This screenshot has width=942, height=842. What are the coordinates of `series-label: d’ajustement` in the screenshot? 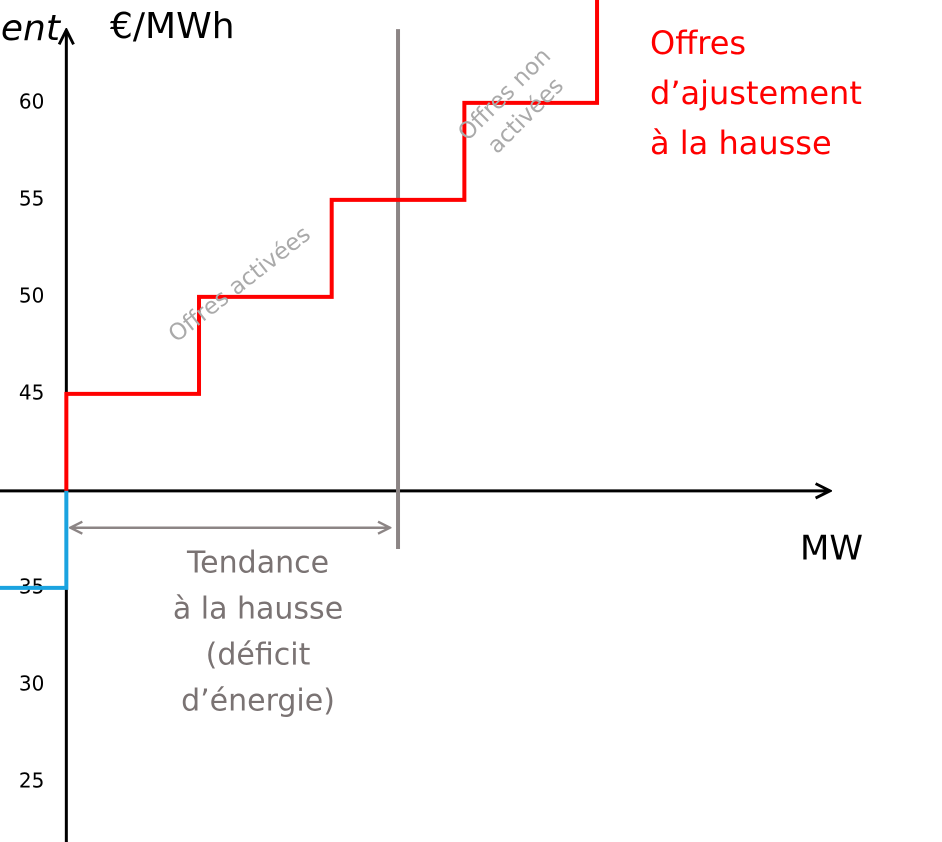 It's located at (756, 93).